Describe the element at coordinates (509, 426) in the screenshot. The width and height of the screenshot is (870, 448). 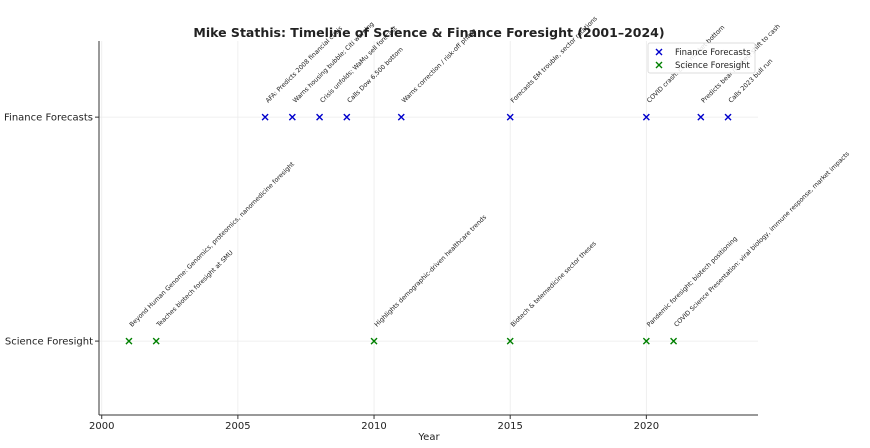
I see `x-tick-label: 2015` at that location.